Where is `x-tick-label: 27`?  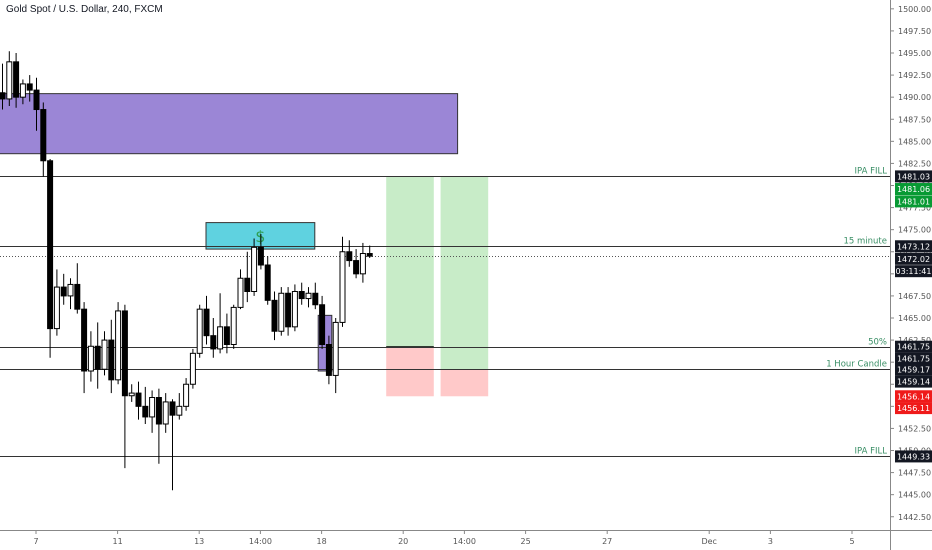 x-tick-label: 27 is located at coordinates (607, 541).